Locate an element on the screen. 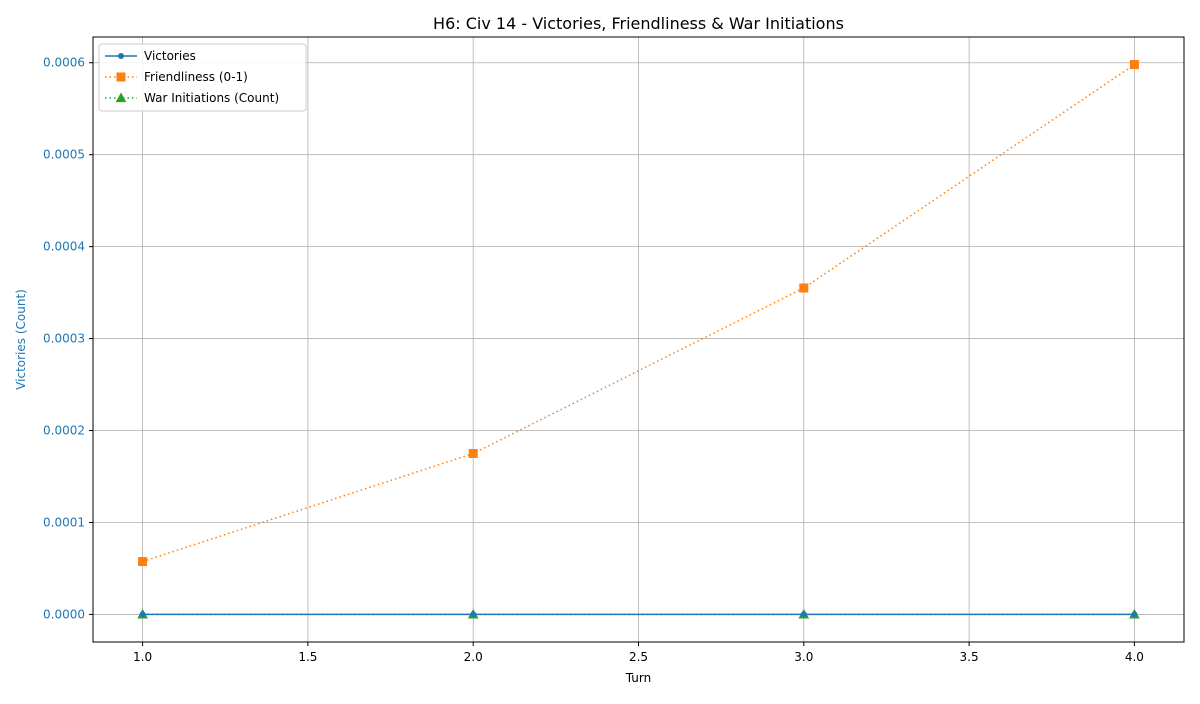 This screenshot has height=704, width=1200. x-tick-label: 2.0 is located at coordinates (473, 657).